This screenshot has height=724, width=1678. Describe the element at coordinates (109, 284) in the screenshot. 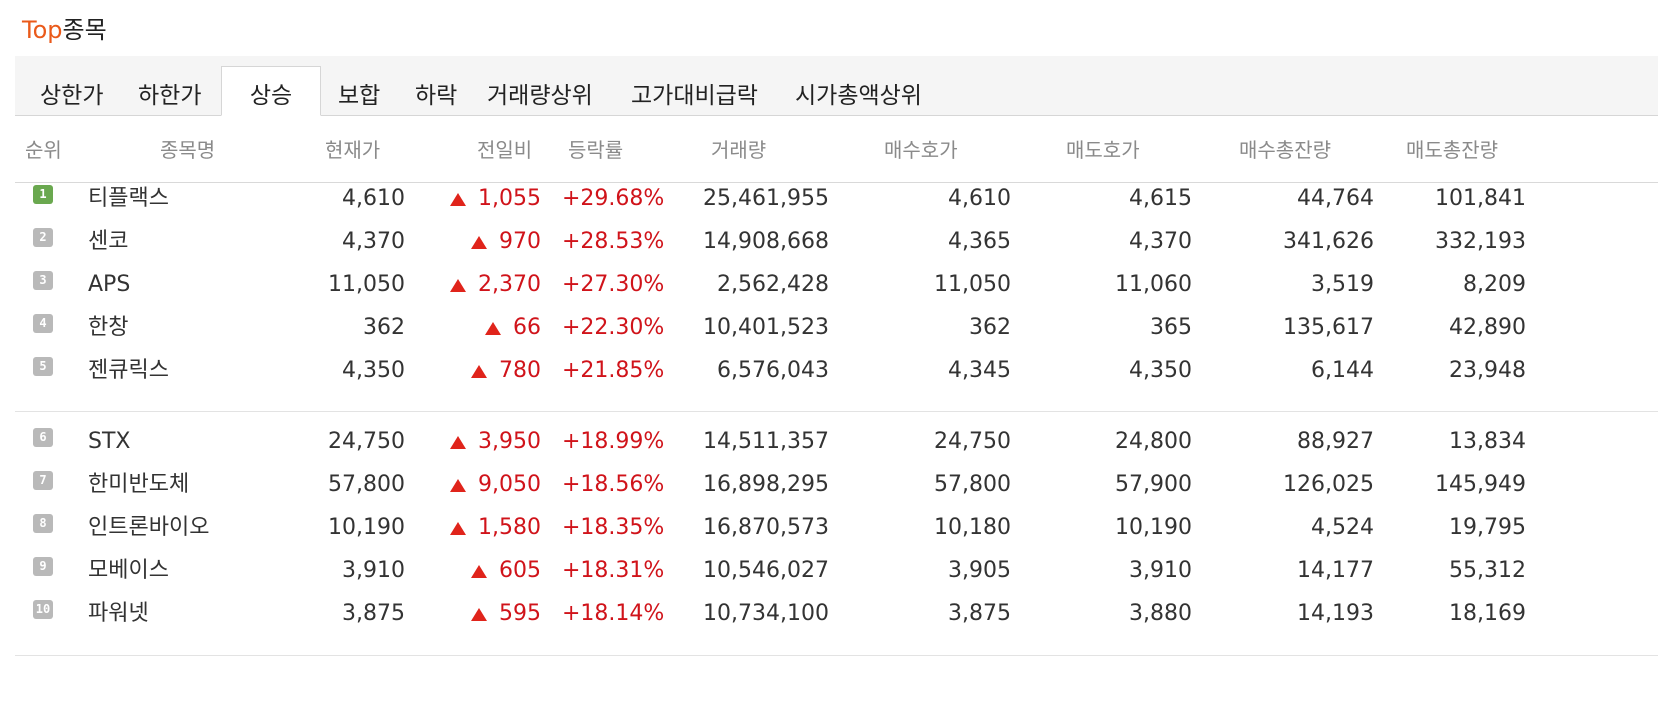

I see `stock-name-link: APS` at that location.